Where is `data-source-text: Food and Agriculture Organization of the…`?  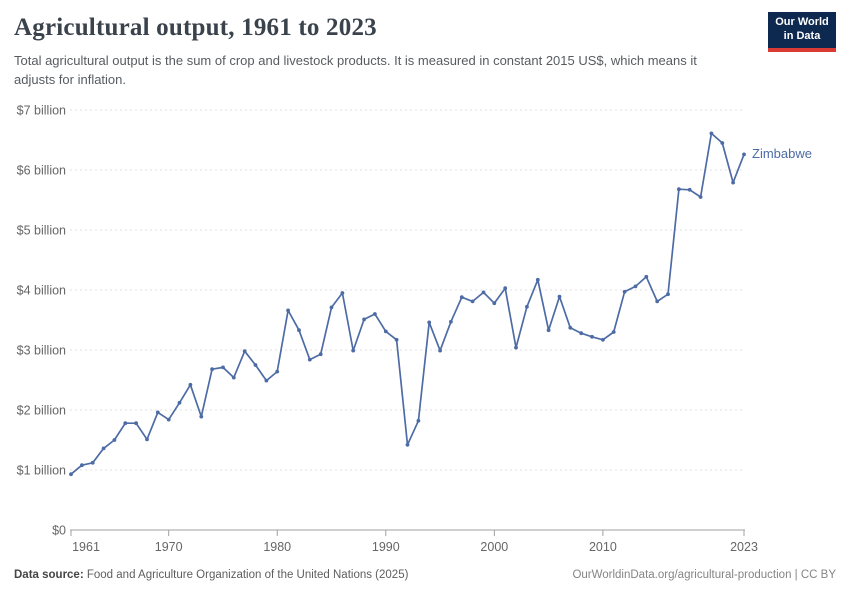
data-source-text: Food and Agriculture Organization of the… is located at coordinates (246, 575).